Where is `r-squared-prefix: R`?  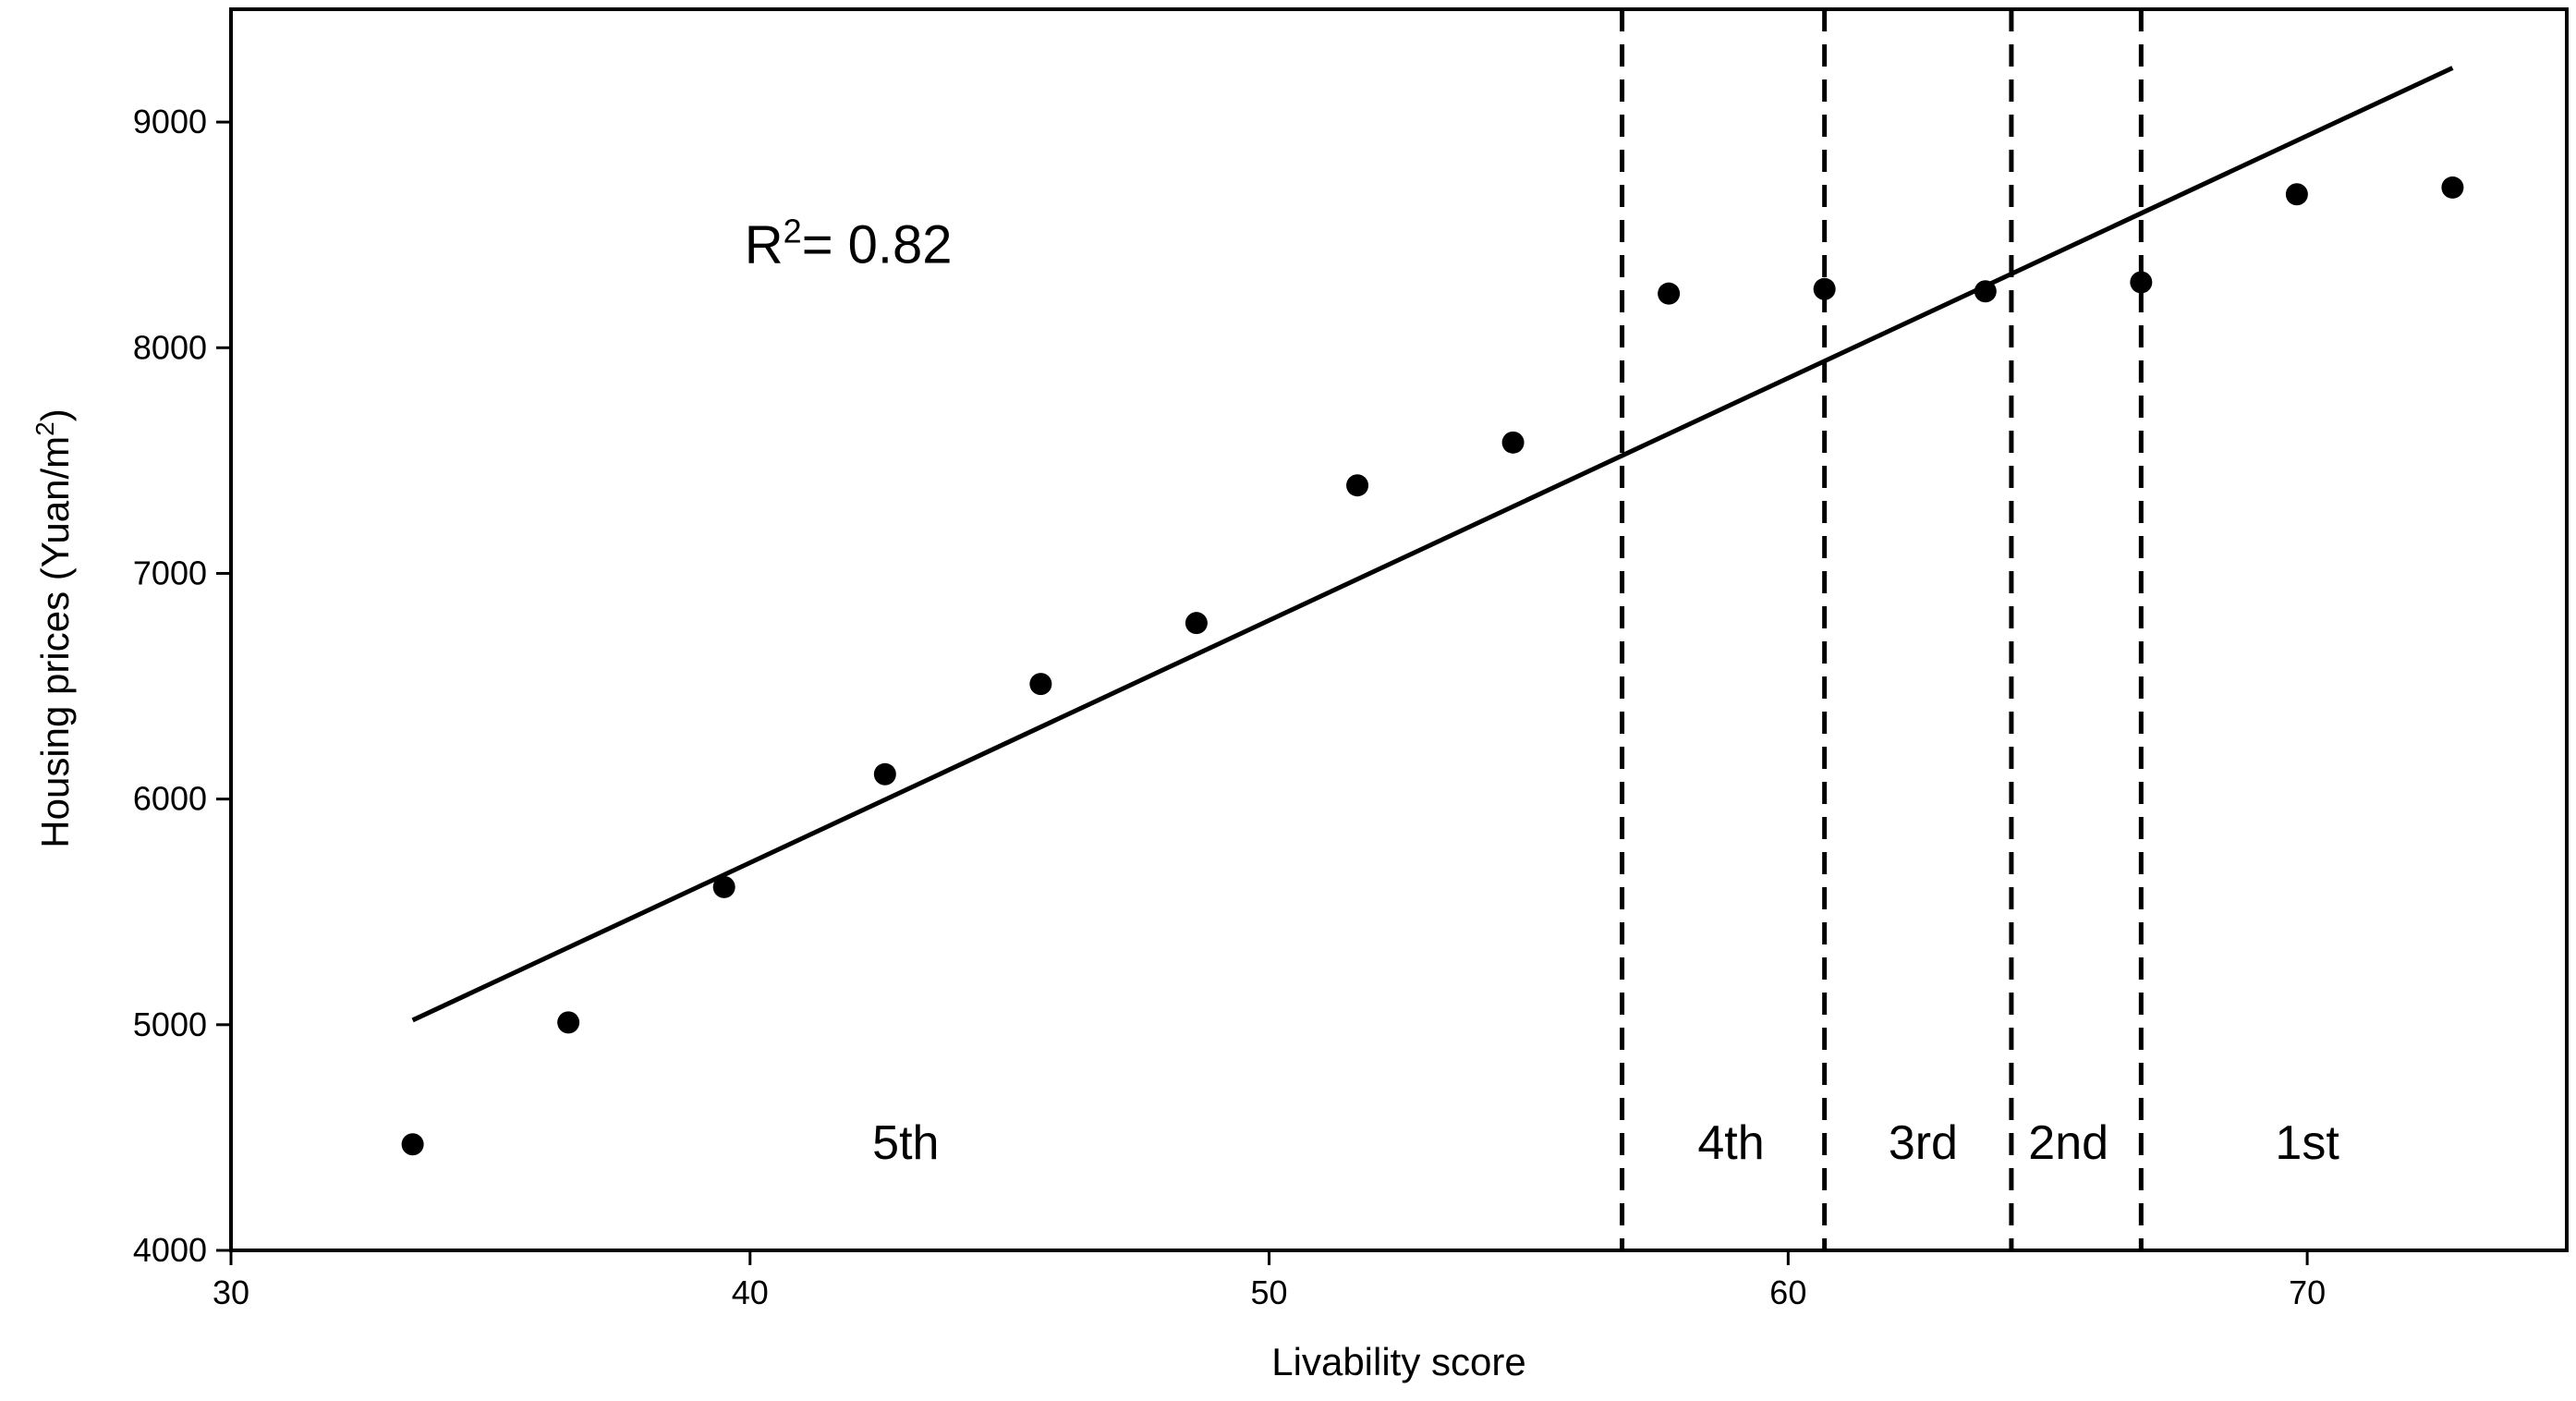
r-squared-prefix: R is located at coordinates (764, 244).